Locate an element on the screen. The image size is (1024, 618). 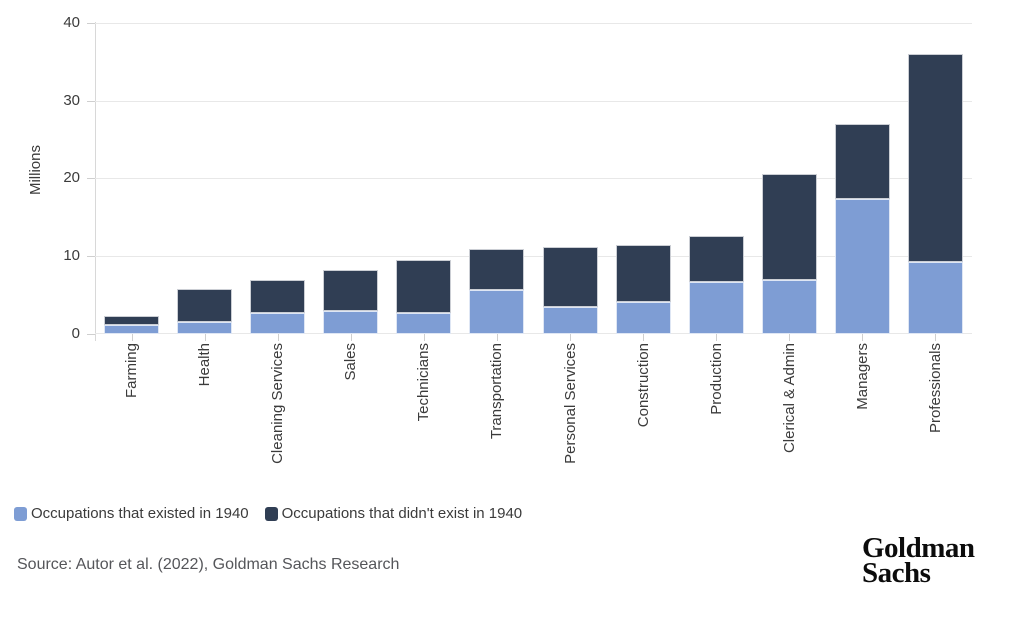
logo-line-1: Goldman is located at coordinates (918, 548).